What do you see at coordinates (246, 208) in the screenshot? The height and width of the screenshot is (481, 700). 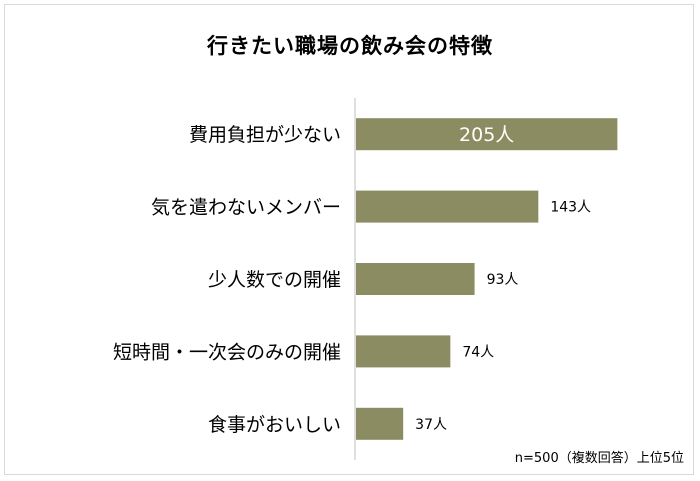 I see `category-label: 気を遣わないメンバー` at bounding box center [246, 208].